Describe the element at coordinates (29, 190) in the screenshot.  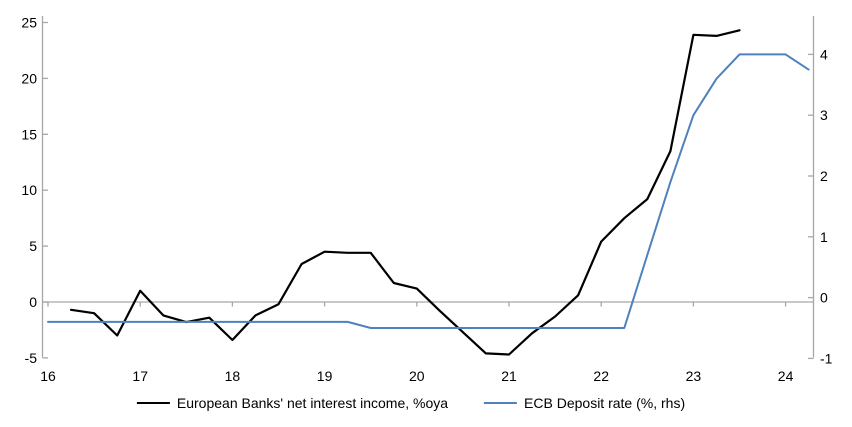
I see `left-axis-label: 10` at that location.